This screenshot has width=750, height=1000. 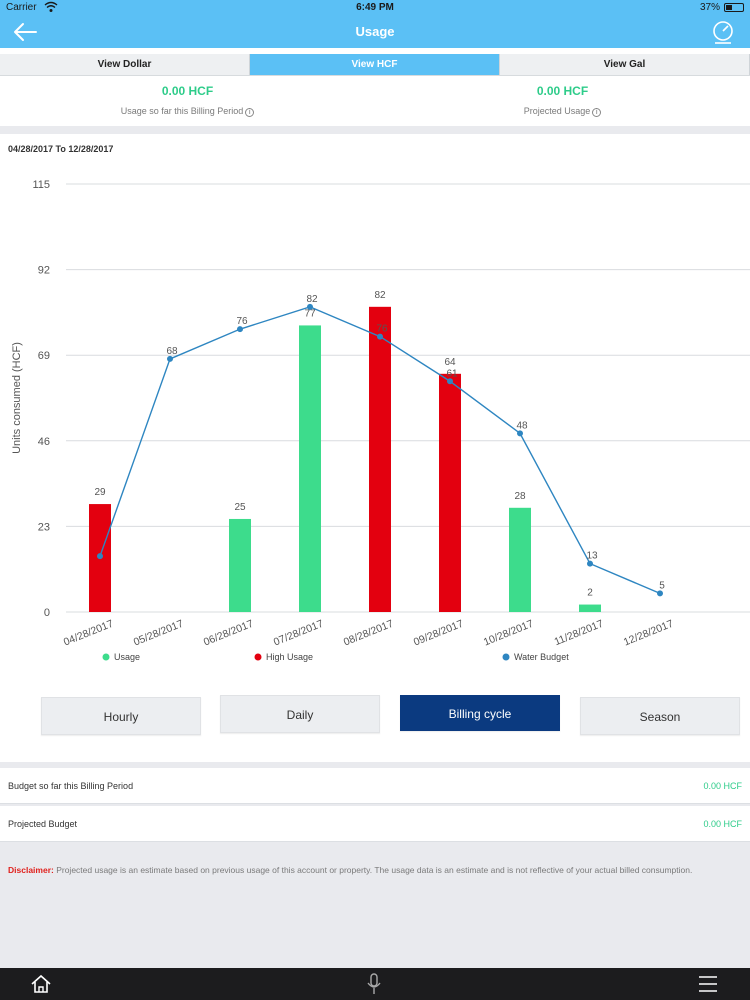 I want to click on nav-bar: Usage, so click(x=375, y=32).